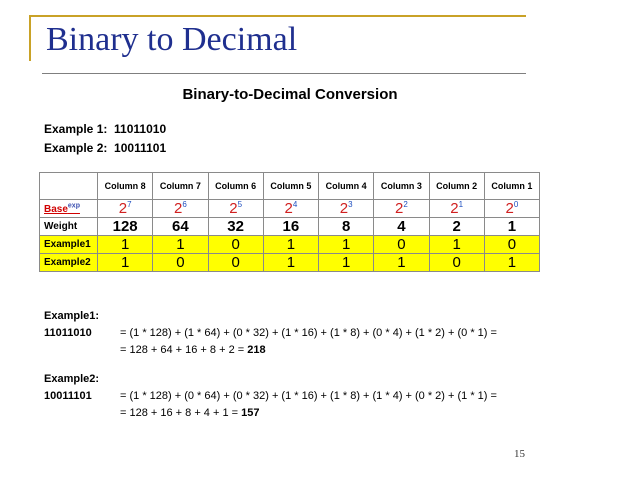 Image resolution: width=638 pixels, height=478 pixels. Describe the element at coordinates (68, 396) in the screenshot. I see `calc2-binary: 10011101` at that location.